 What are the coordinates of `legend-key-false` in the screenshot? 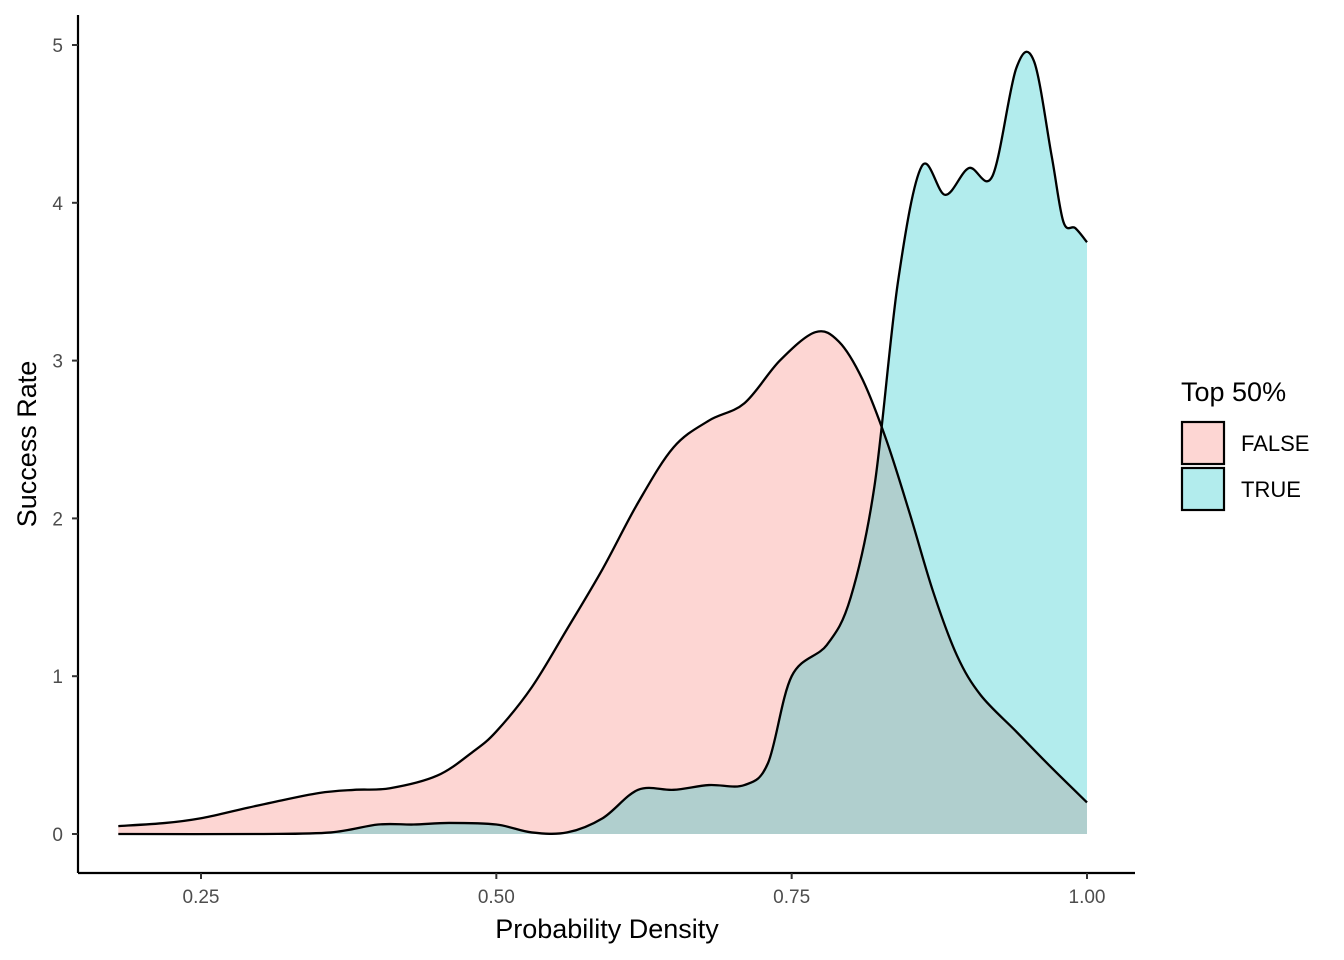 It's located at (1203, 443).